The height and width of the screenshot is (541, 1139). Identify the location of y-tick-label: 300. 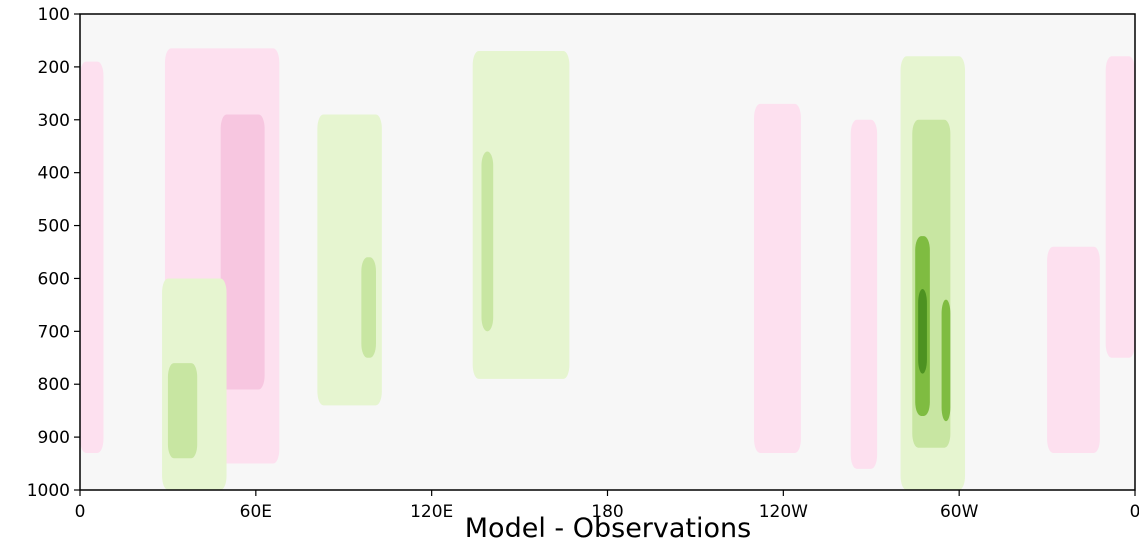
(54, 121).